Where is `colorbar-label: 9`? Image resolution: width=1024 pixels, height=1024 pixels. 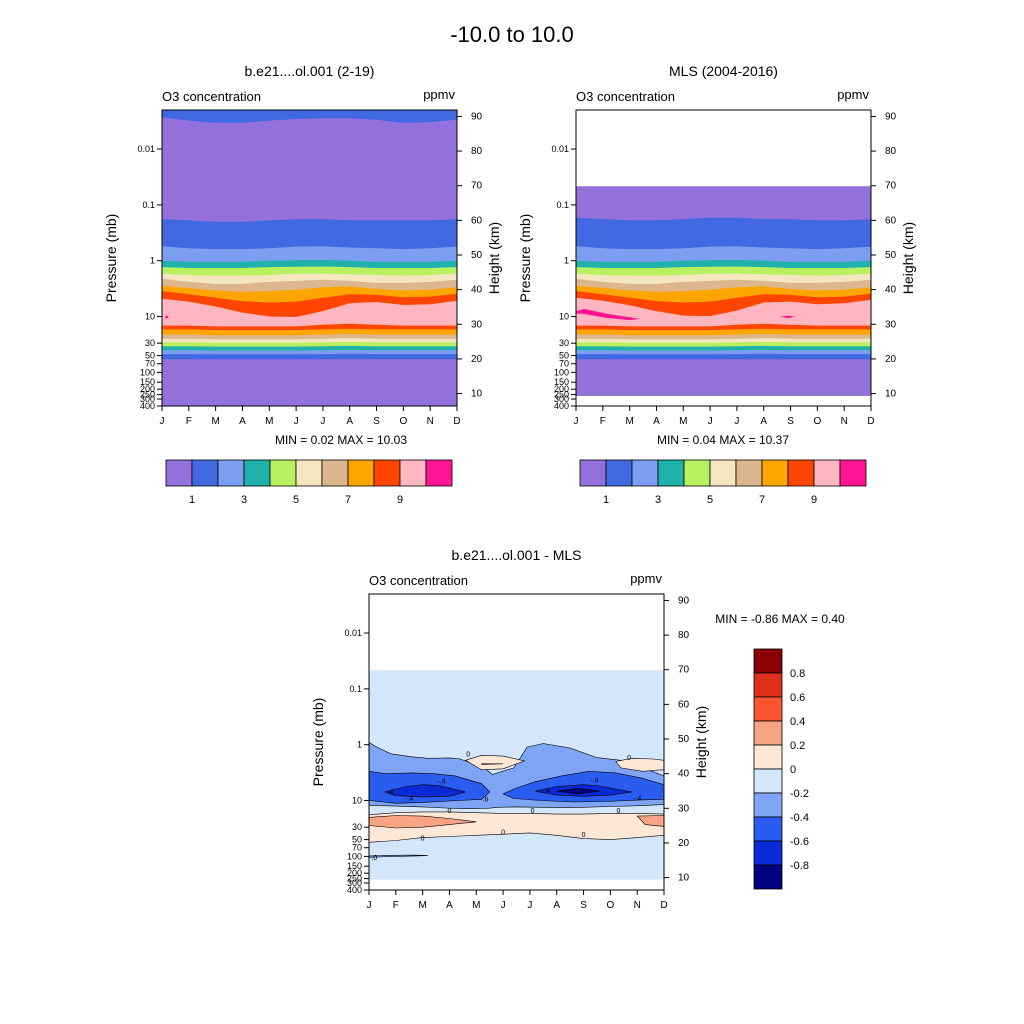
colorbar-label: 9 is located at coordinates (814, 500).